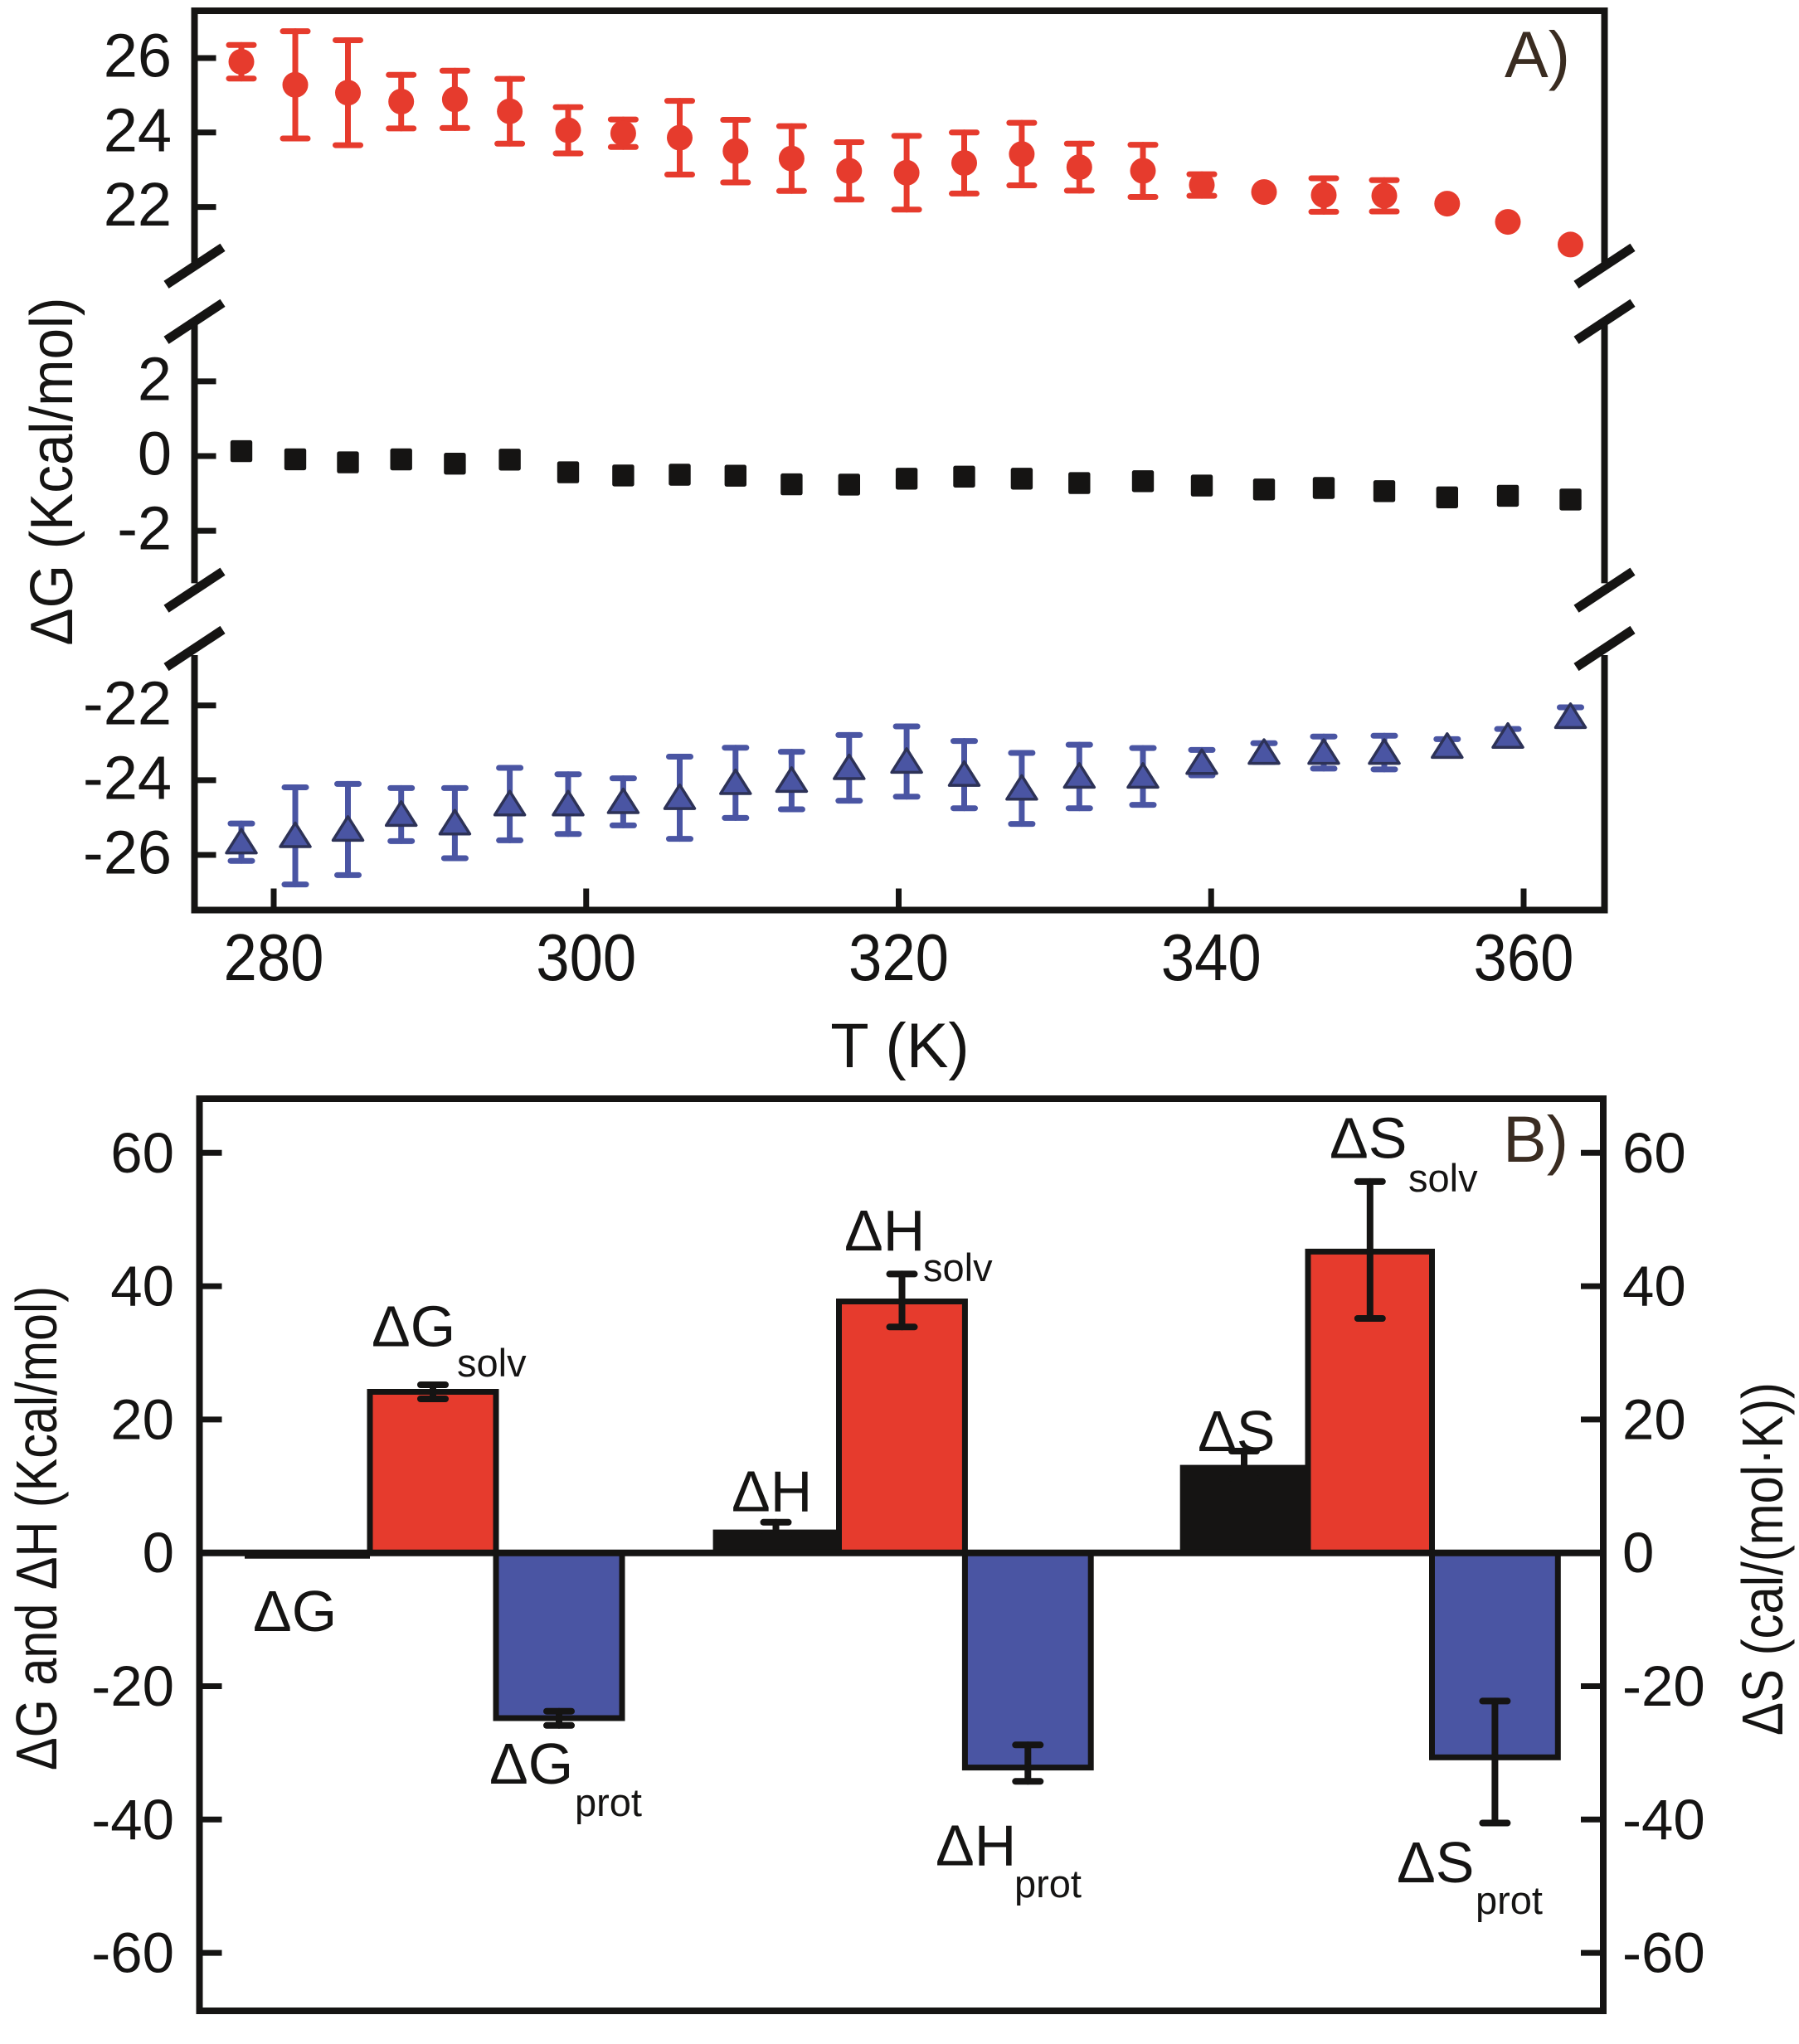 The image size is (1799, 2044). Describe the element at coordinates (138, 204) in the screenshot. I see `svg-text: 22` at that location.